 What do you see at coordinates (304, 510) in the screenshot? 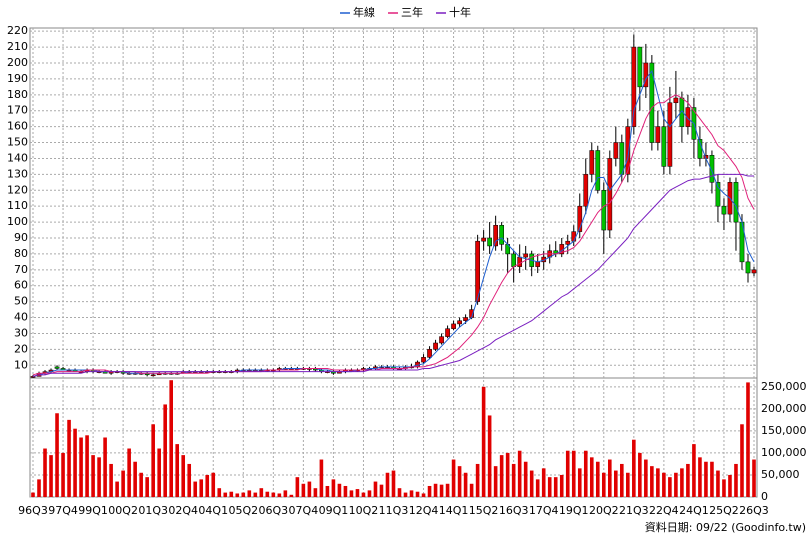
I see `x-tick-label: 07Q4` at bounding box center [304, 510].